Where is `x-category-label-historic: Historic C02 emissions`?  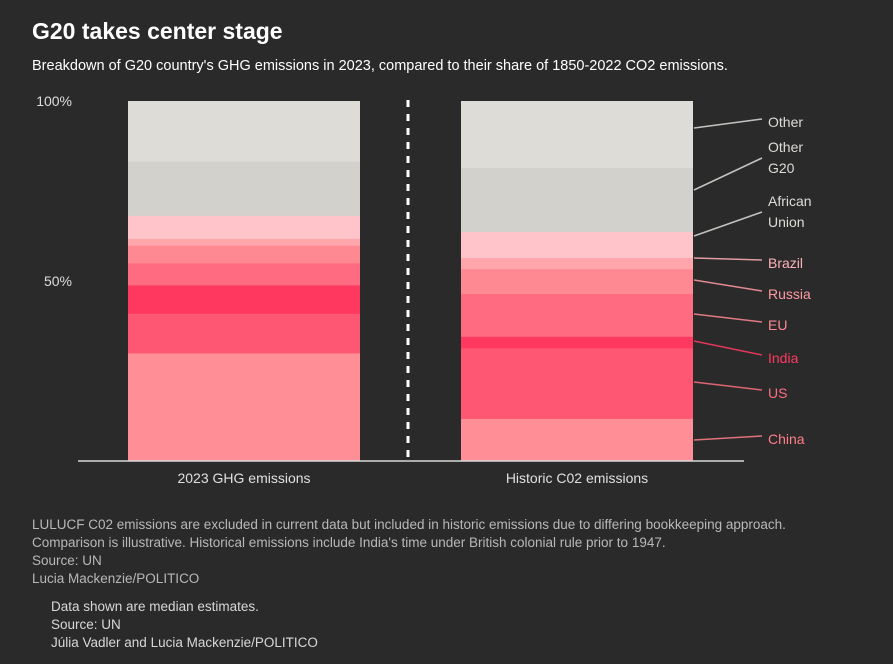 x-category-label-historic: Historic C02 emissions is located at coordinates (577, 478).